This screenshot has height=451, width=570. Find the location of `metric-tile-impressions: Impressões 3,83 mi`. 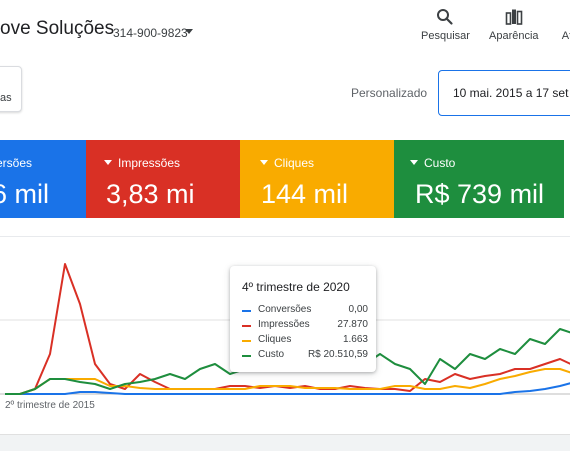

metric-tile-impressions: Impressões 3,83 mi is located at coordinates (163, 179).